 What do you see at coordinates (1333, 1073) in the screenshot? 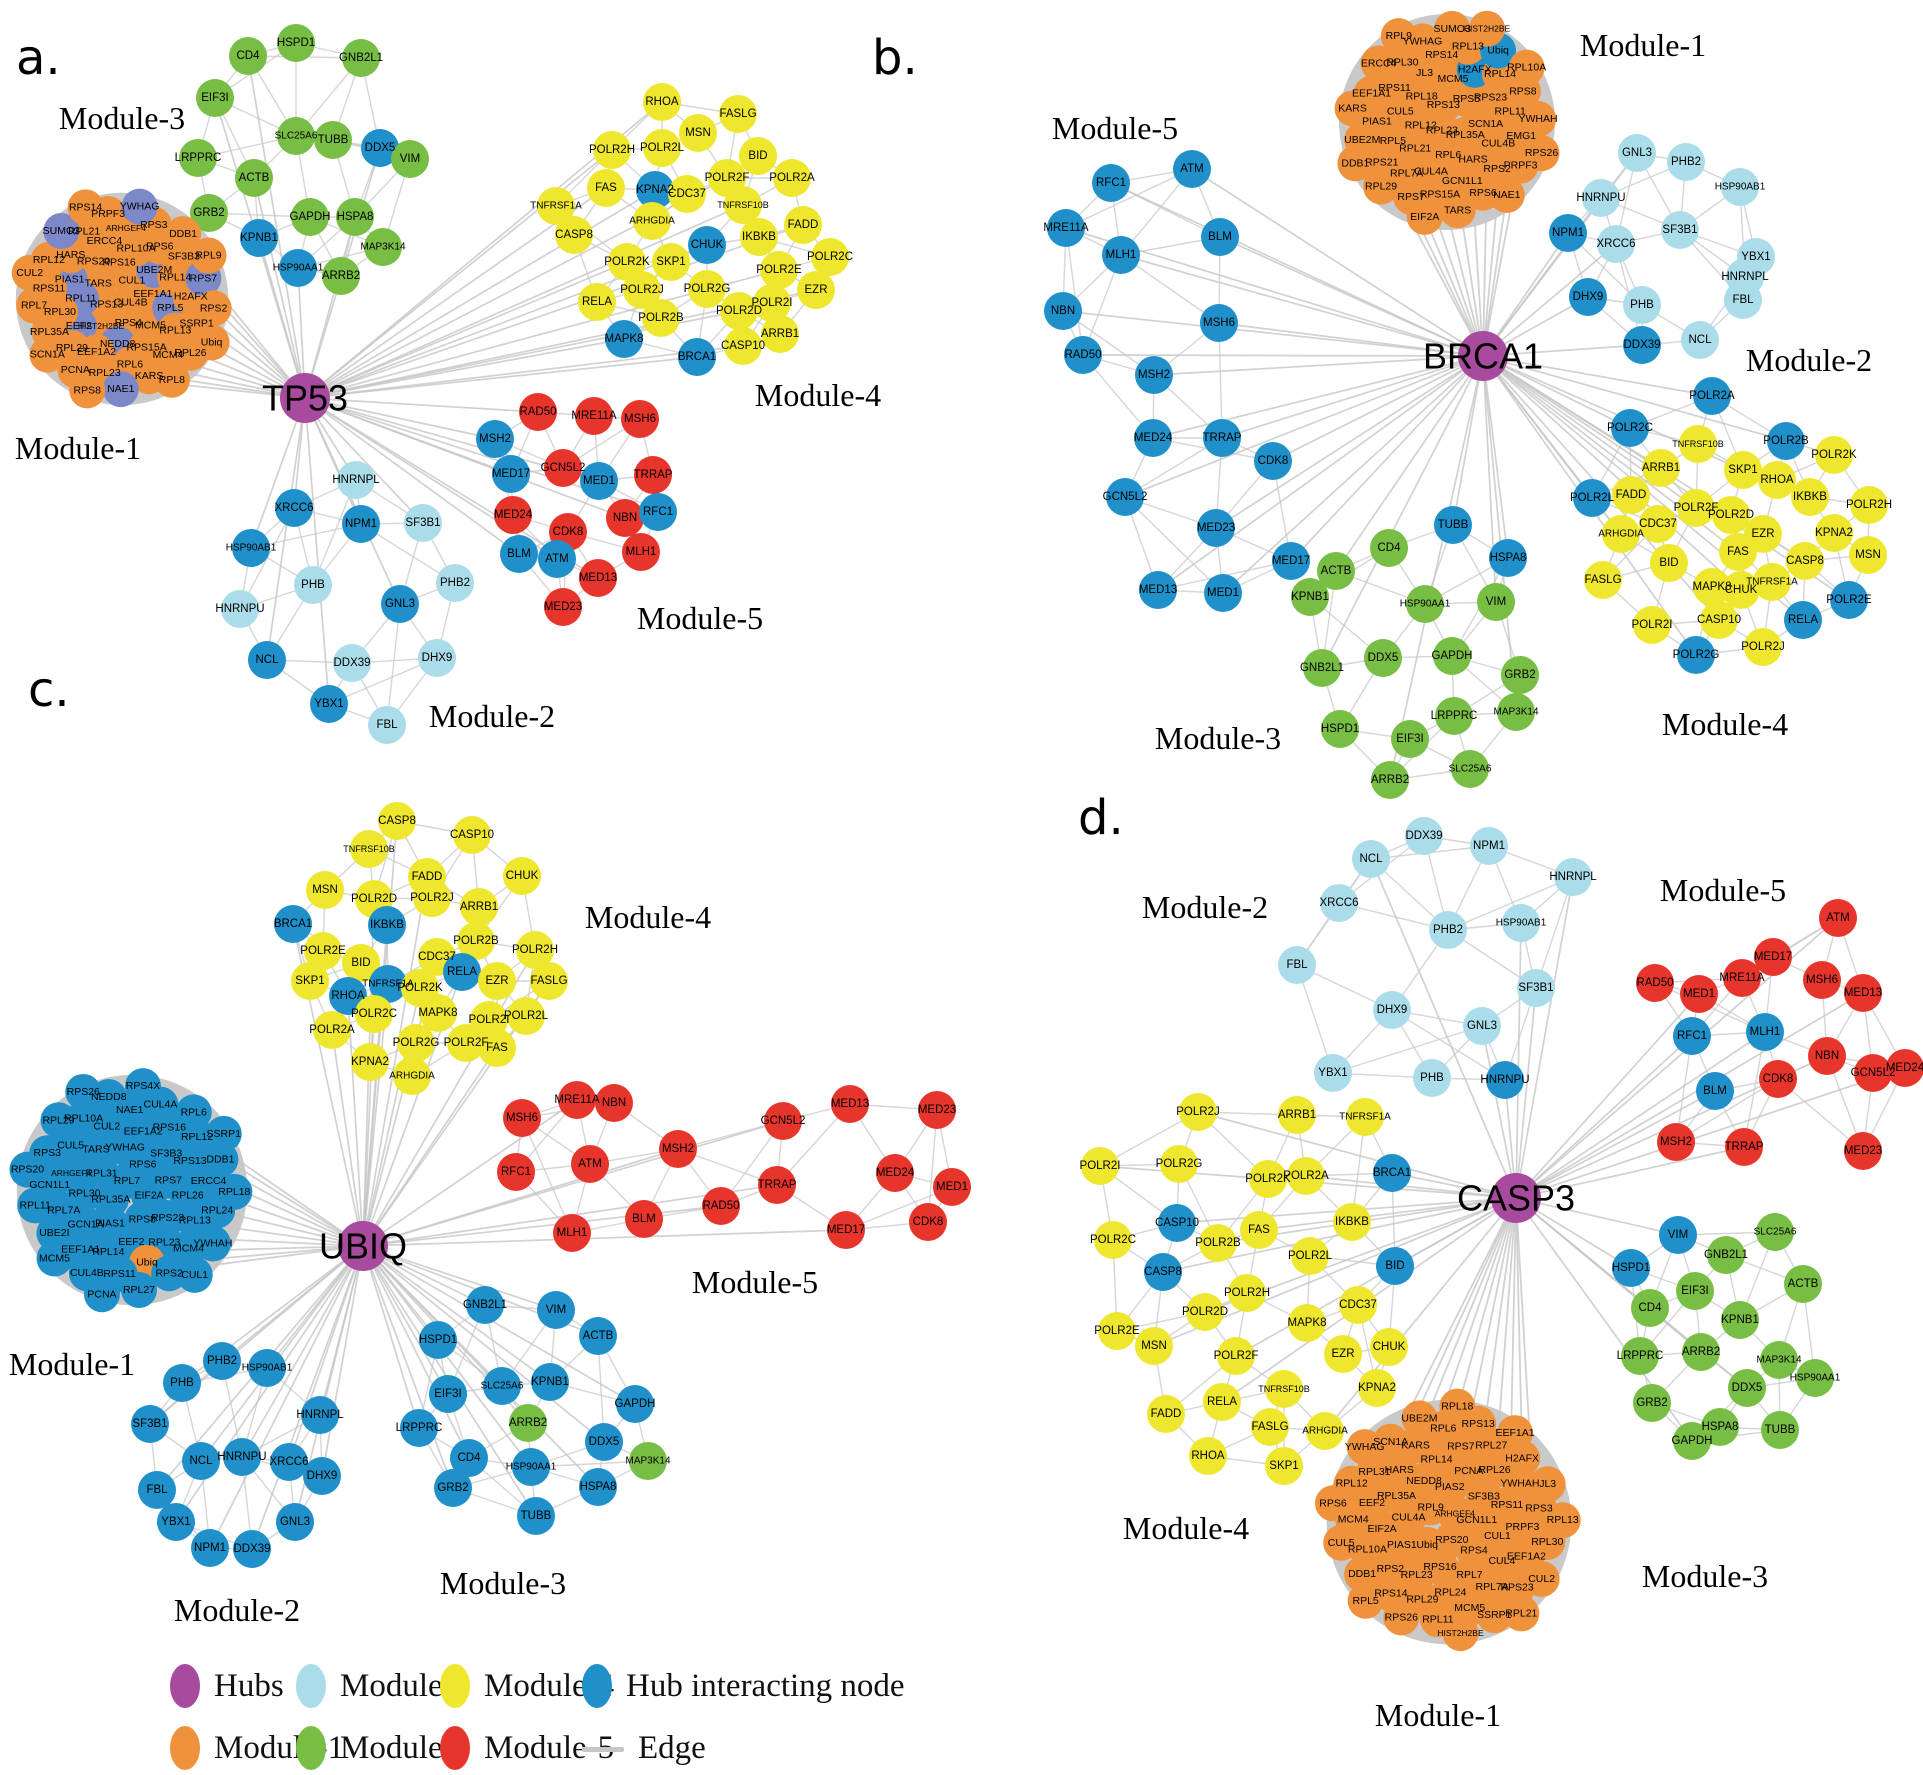
I see `node-YBX1` at bounding box center [1333, 1073].